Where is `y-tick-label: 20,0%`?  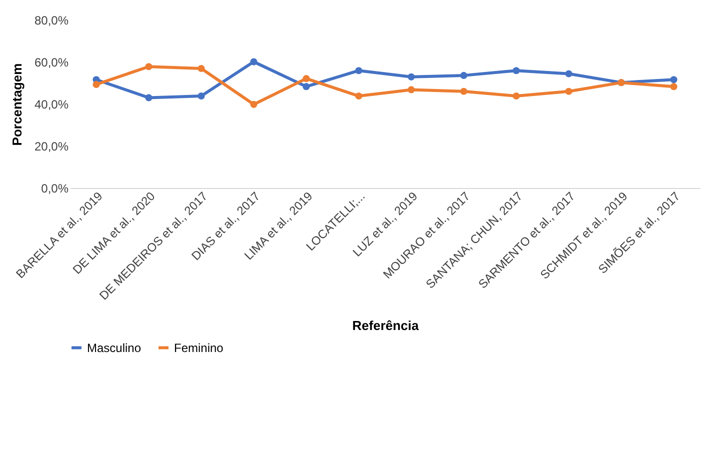 y-tick-label: 20,0% is located at coordinates (51, 147).